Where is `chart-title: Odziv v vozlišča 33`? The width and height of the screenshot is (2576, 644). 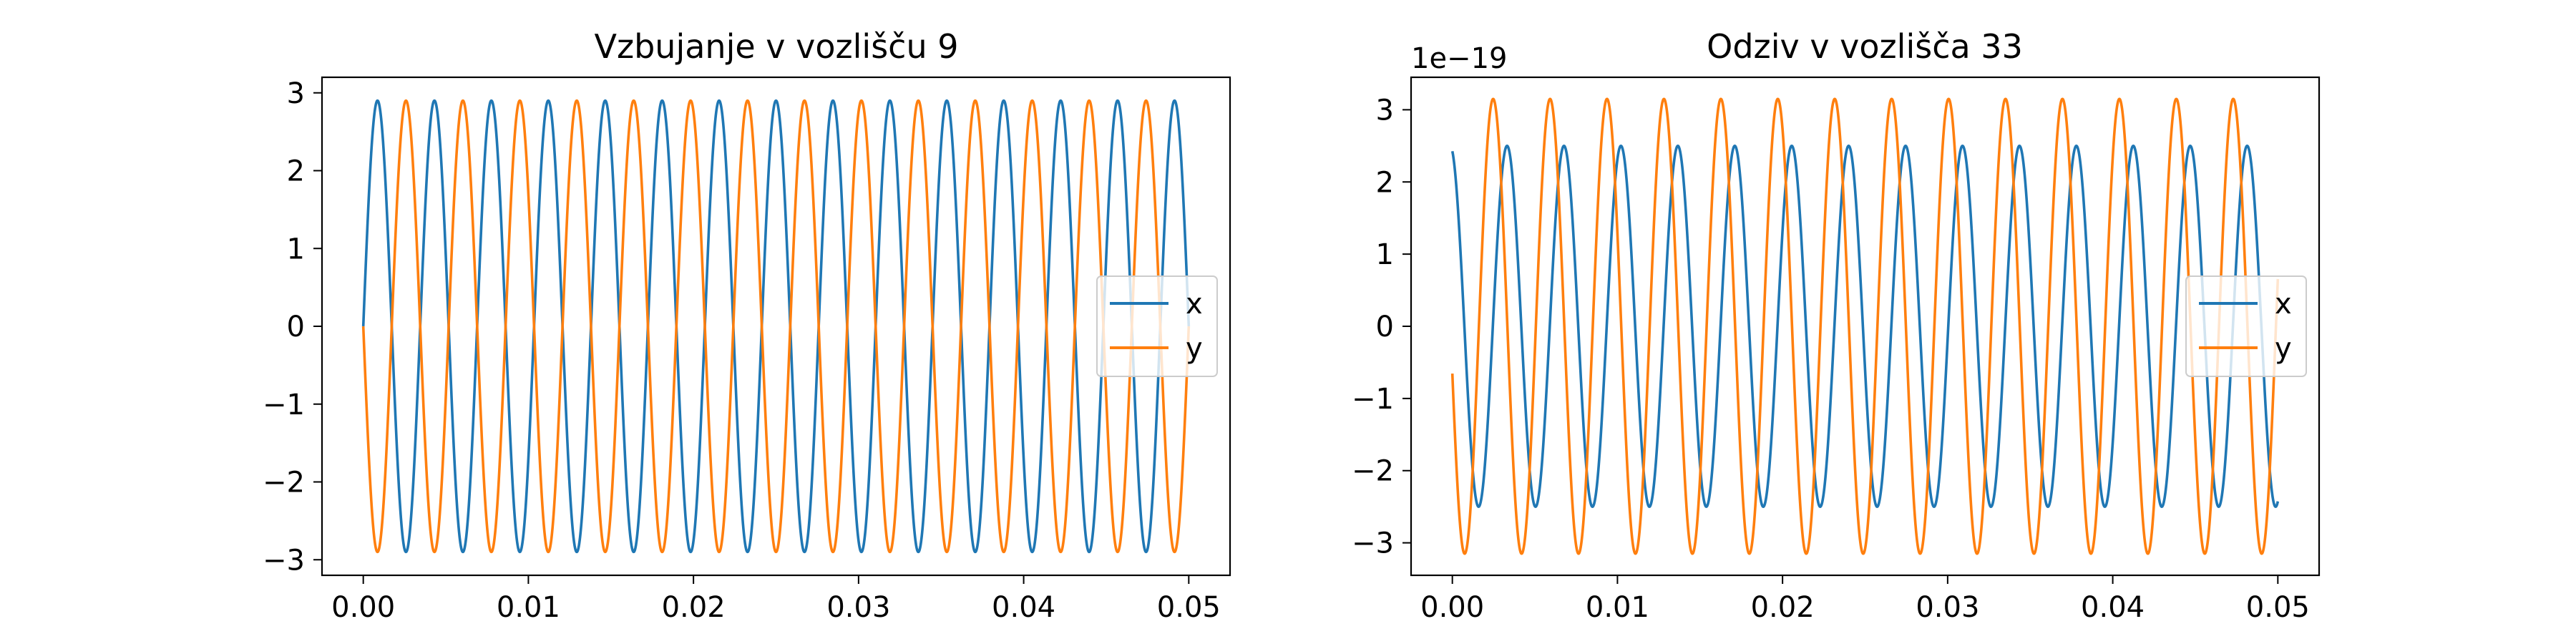 chart-title: Odziv v vozlišča 33 is located at coordinates (1865, 46).